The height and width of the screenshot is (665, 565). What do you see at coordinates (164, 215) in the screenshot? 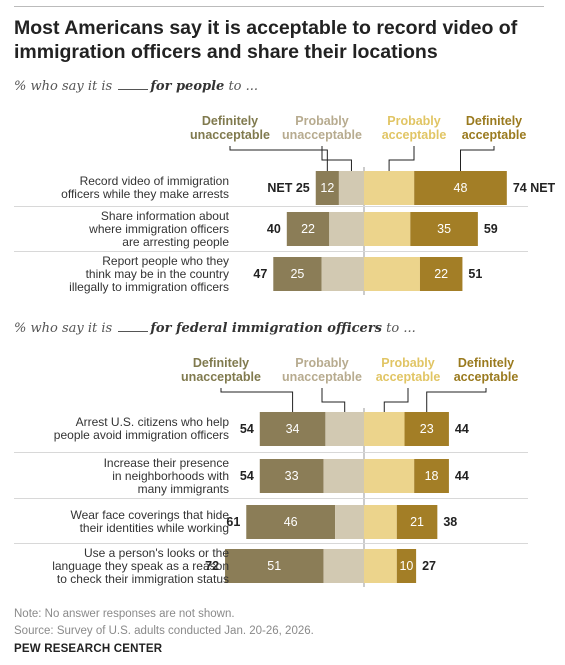
I see `row-label-line: Share information about` at bounding box center [164, 215].